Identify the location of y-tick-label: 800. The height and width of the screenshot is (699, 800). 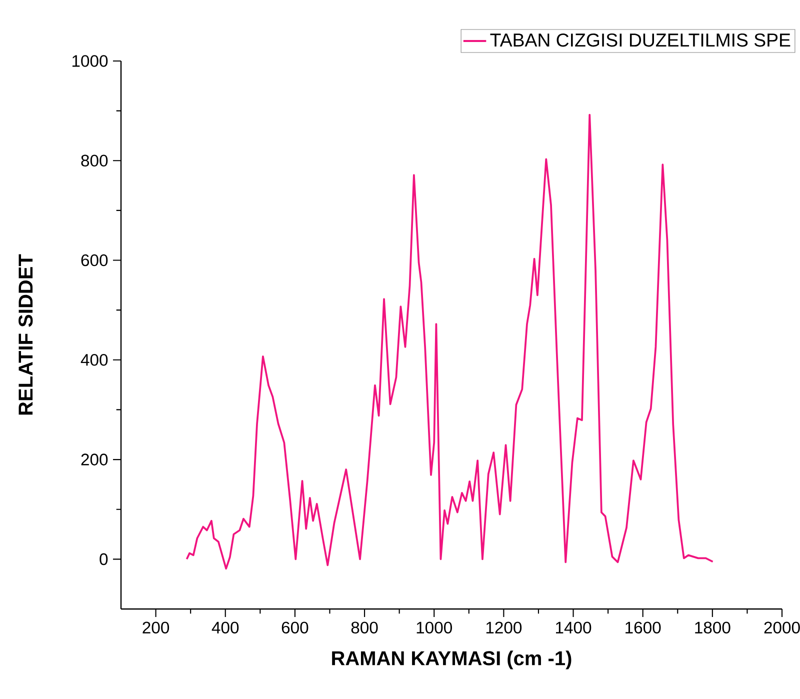
(94, 160).